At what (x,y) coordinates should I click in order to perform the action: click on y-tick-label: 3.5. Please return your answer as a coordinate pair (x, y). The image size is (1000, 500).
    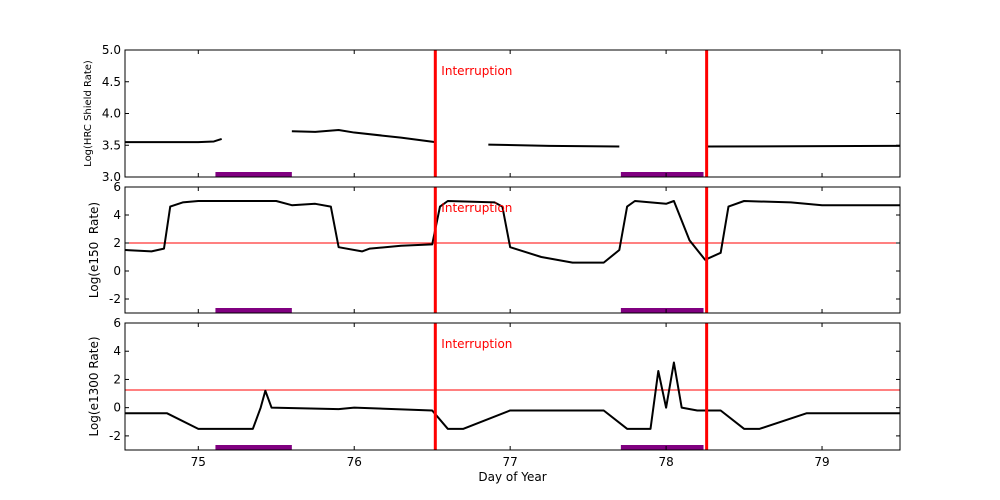
    Looking at the image, I should click on (111, 145).